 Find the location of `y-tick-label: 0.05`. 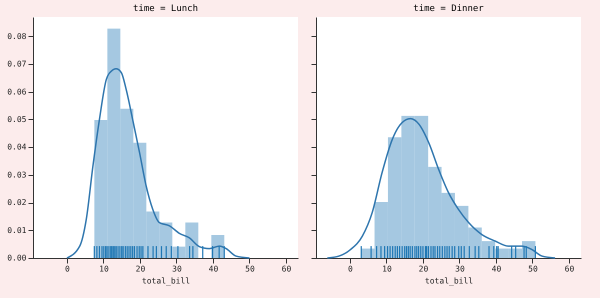

y-tick-label: 0.05 is located at coordinates (17, 119).